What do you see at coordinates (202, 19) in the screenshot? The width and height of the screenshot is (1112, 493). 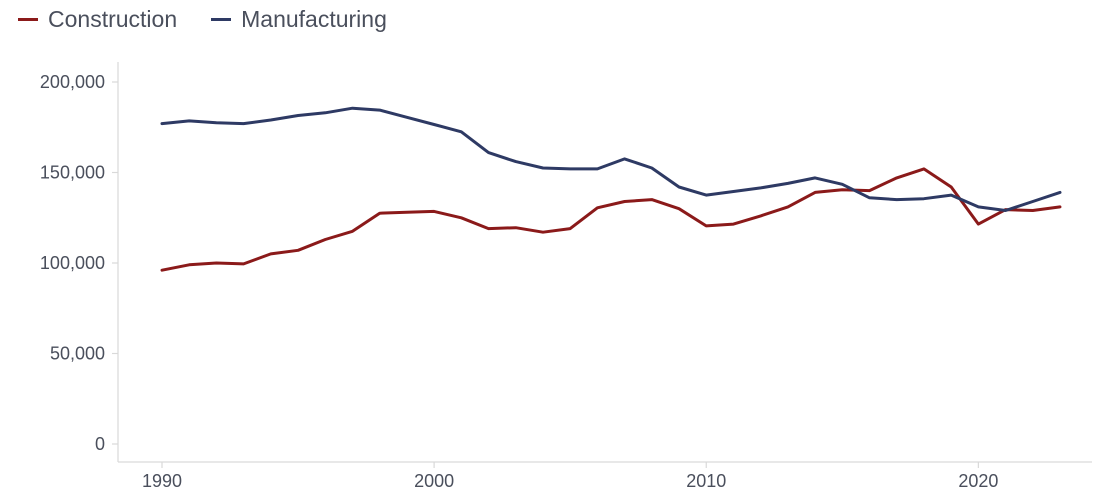 I see `chart-legend: Construction Manufacturing` at bounding box center [202, 19].